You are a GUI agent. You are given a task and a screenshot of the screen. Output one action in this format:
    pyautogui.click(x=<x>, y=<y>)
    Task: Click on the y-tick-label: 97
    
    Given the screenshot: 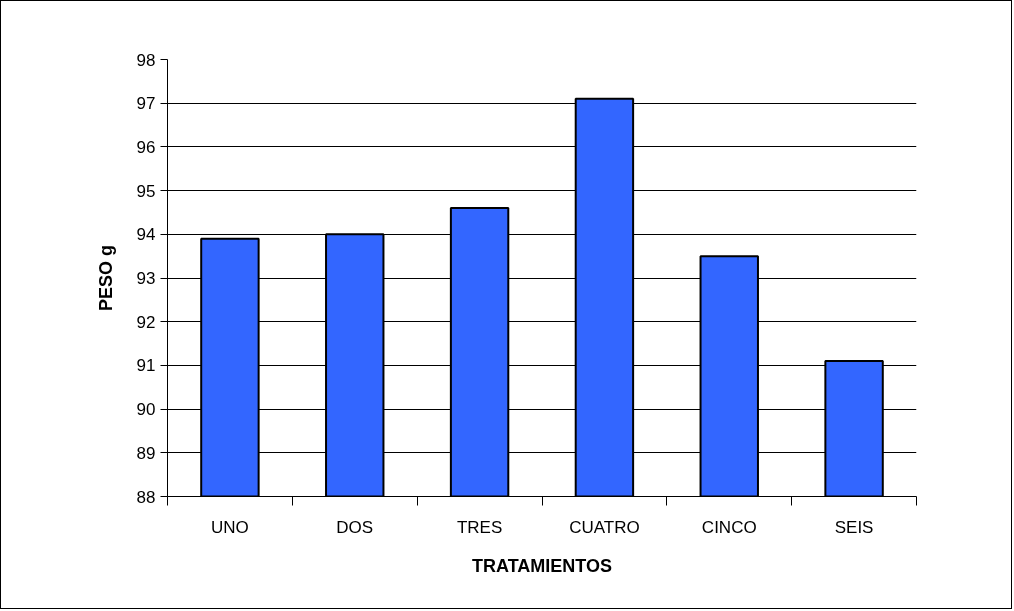 What is the action you would take?
    pyautogui.click(x=146, y=104)
    